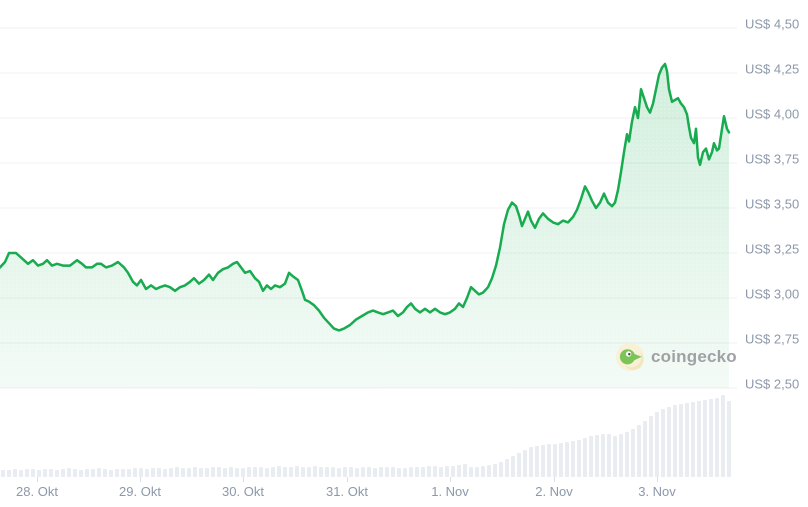  Describe the element at coordinates (554, 491) in the screenshot. I see `x-axis-label: 2. Nov` at that location.